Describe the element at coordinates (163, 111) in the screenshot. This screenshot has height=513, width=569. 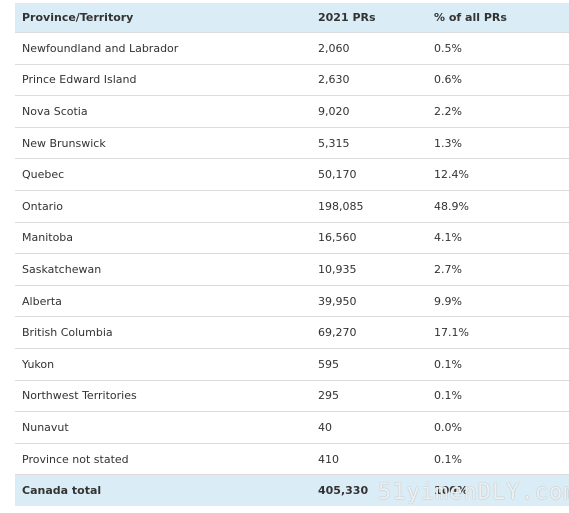
I see `table-cell: Nova Scotia` at that location.